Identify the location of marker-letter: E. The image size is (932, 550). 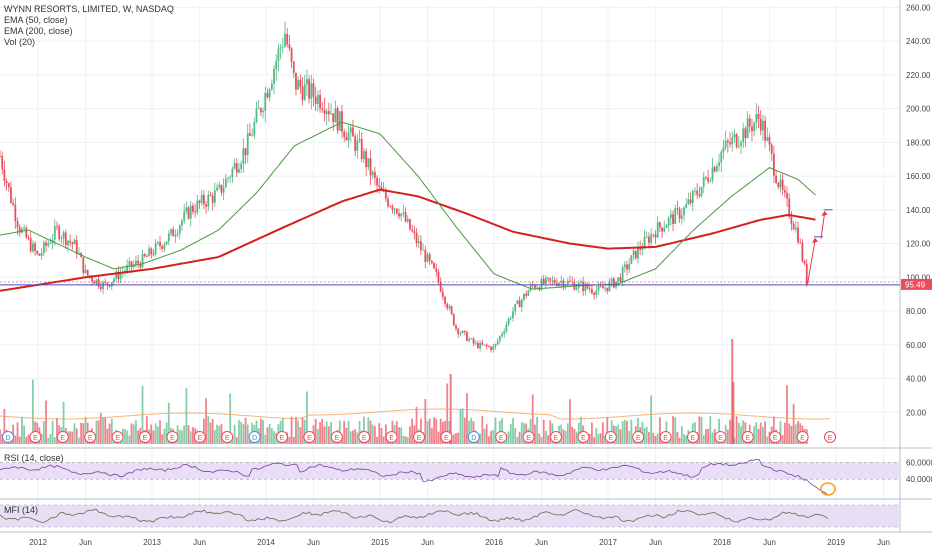
(583, 438).